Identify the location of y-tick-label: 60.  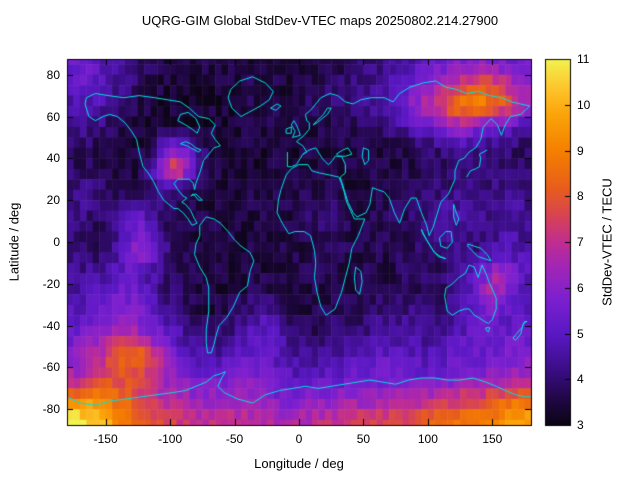
(53, 116).